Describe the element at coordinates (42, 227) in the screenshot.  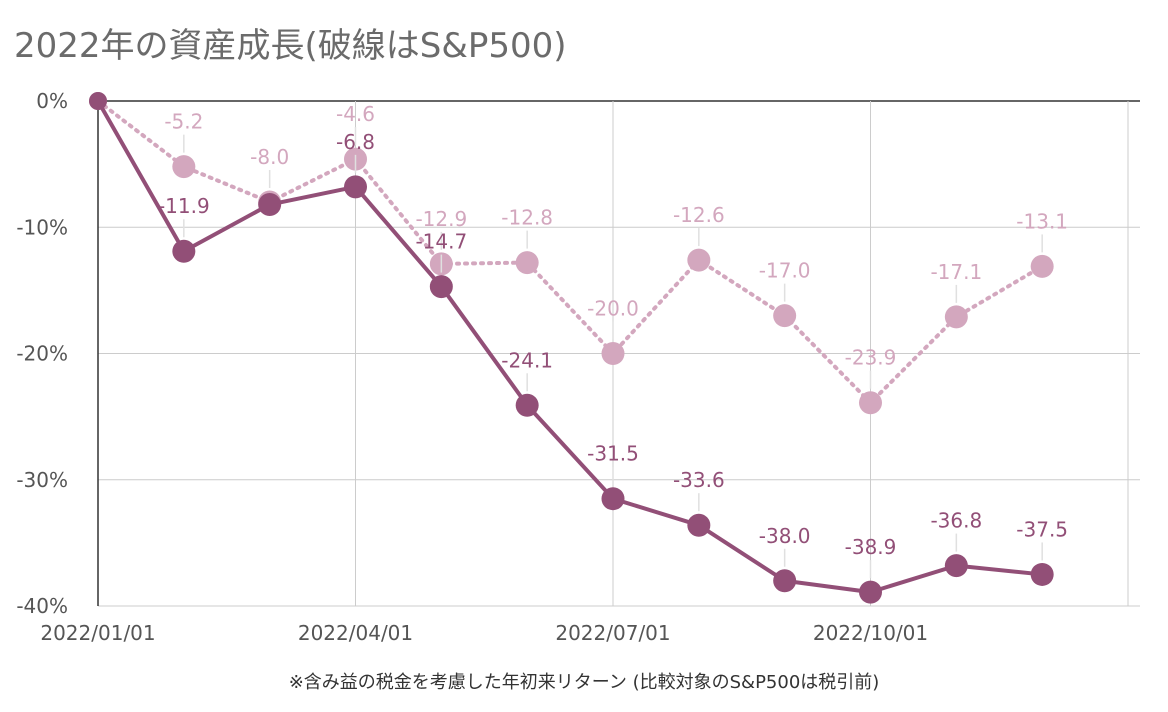
I see `y-tick-label: -10%` at that location.